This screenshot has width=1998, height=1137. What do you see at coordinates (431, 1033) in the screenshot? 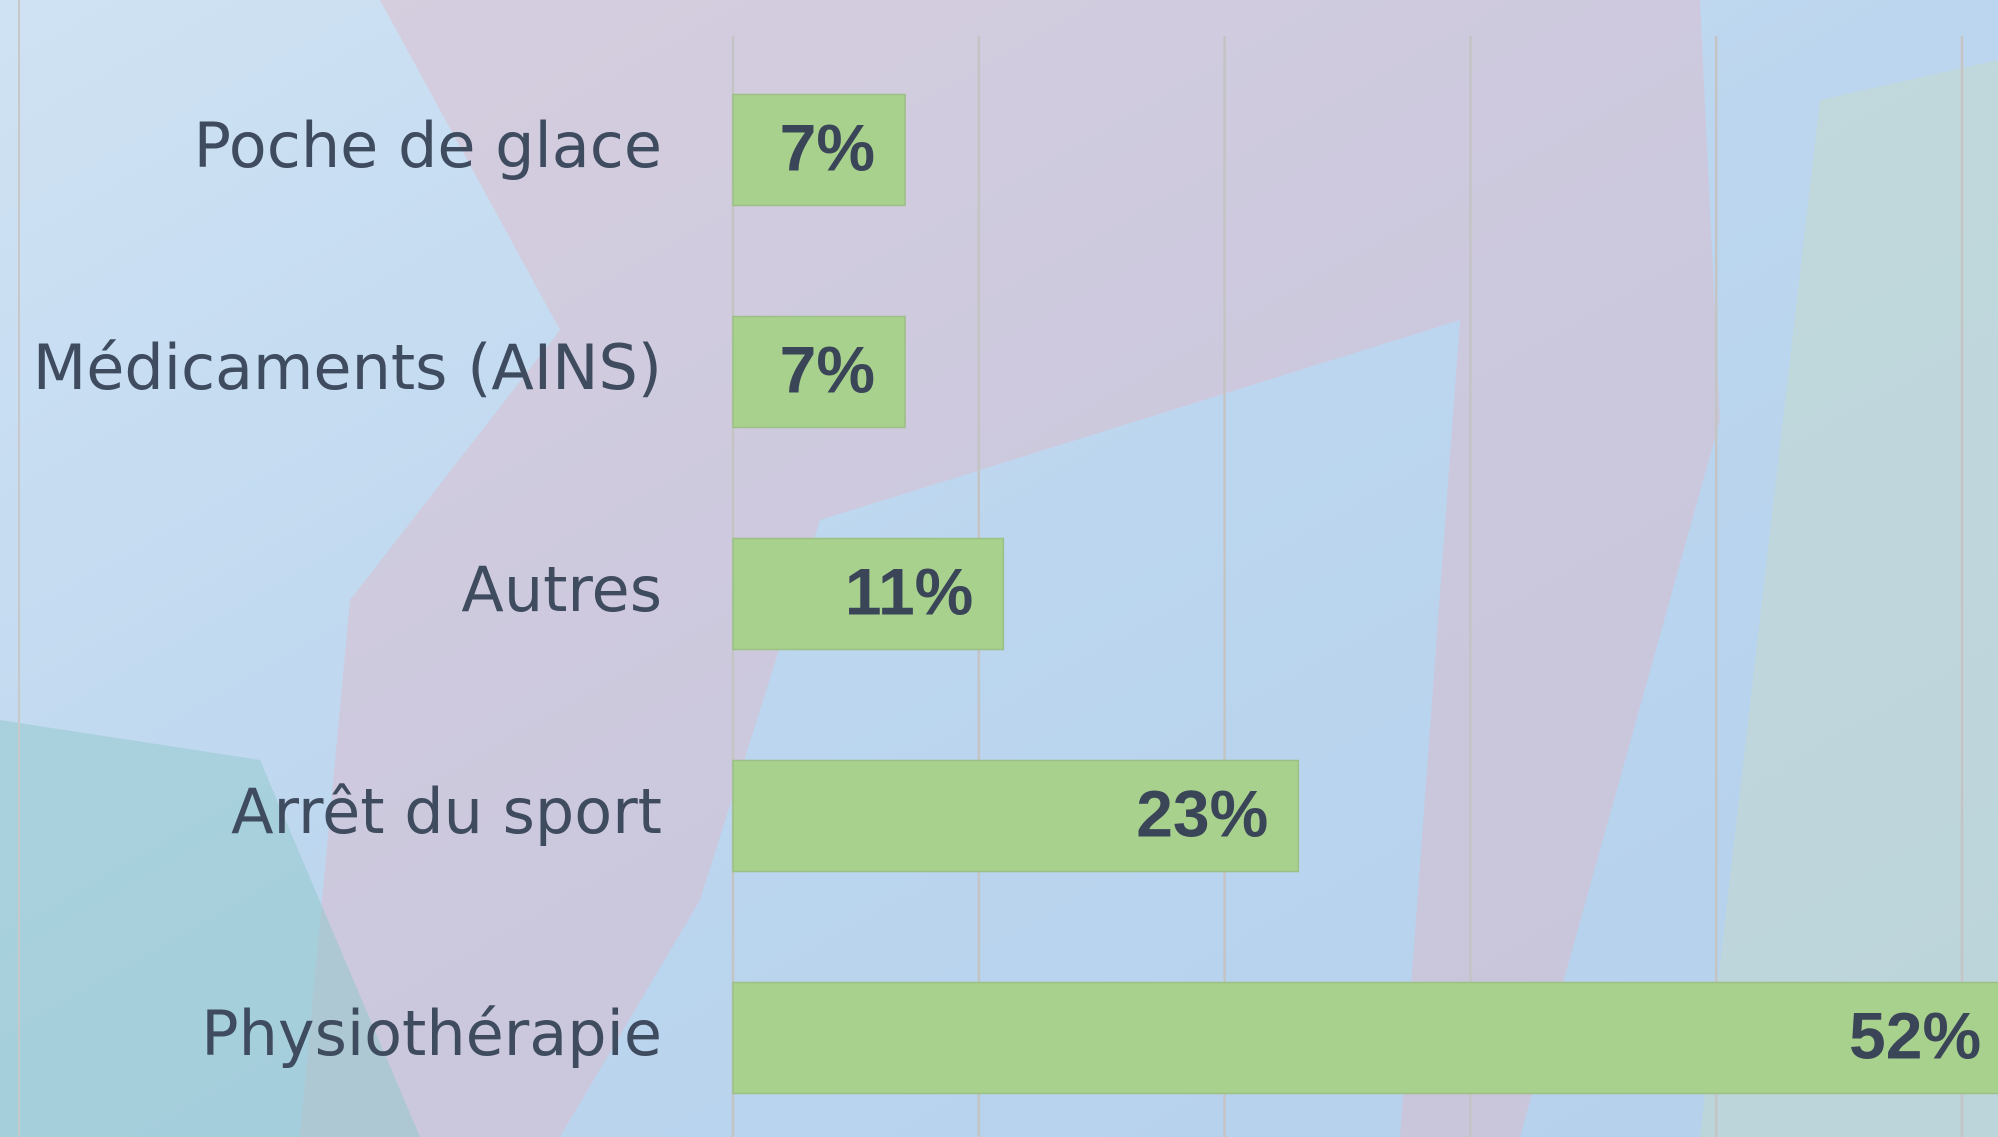
I see `category-label: Physiothérapie` at bounding box center [431, 1033].